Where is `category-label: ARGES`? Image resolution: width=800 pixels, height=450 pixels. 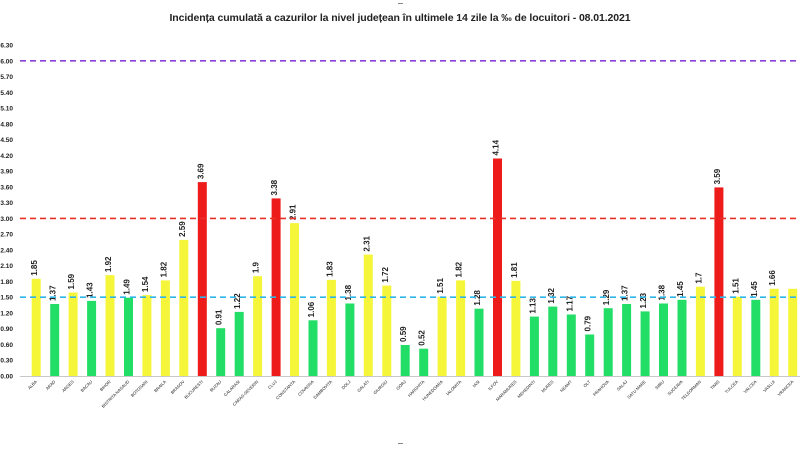
category-label: ARGES is located at coordinates (68, 386).